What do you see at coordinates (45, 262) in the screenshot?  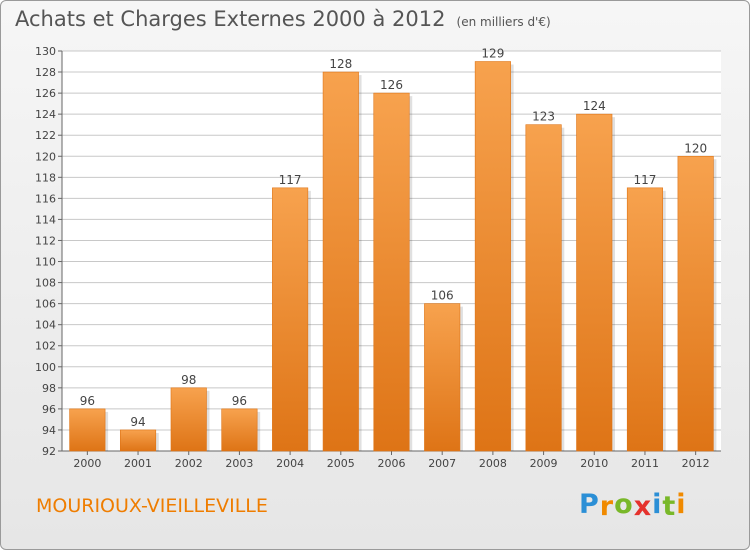 I see `y-tick-label: 110` at bounding box center [45, 262].